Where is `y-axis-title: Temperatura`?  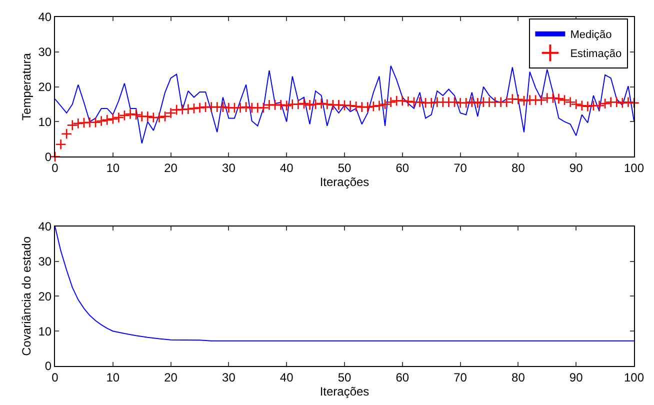 y-axis-title: Temperatura is located at coordinates (27, 86).